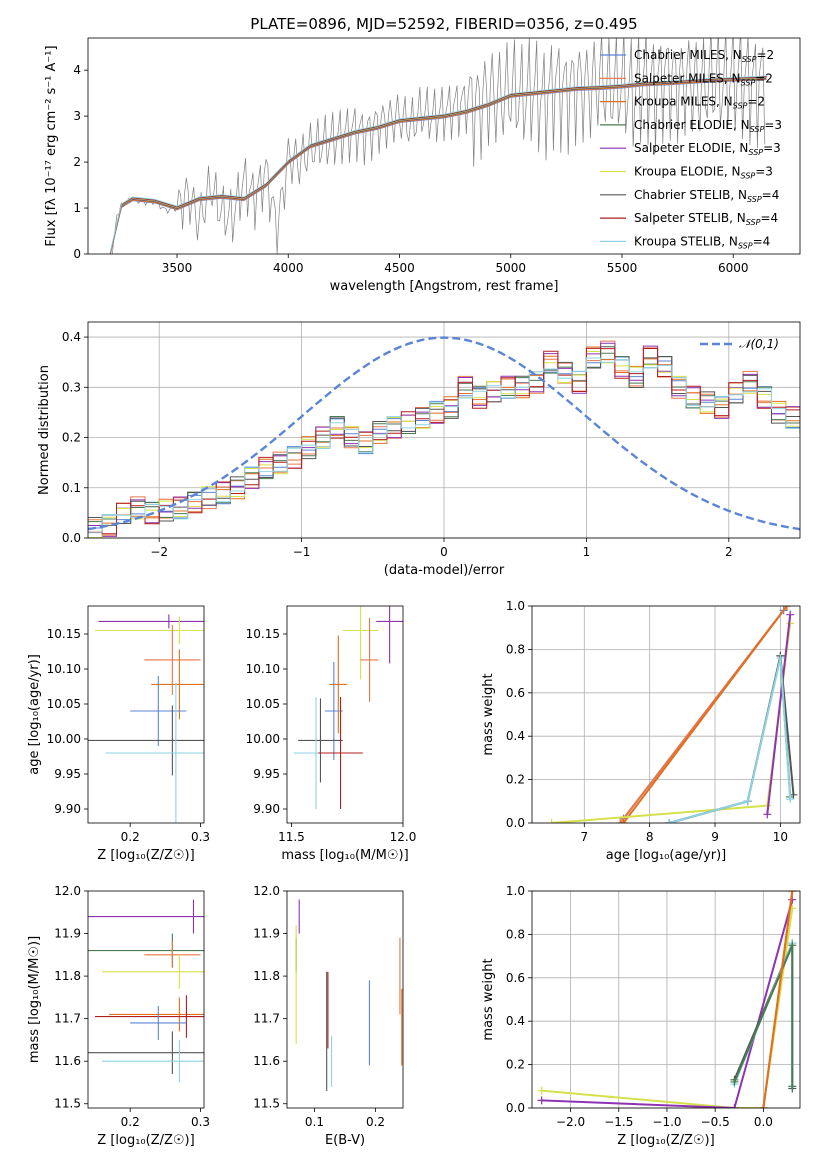 The image size is (819, 1170). Describe the element at coordinates (145, 855) in the screenshot. I see `x-axis-label: Z [log₁₀(Z/Z☉)]` at that location.